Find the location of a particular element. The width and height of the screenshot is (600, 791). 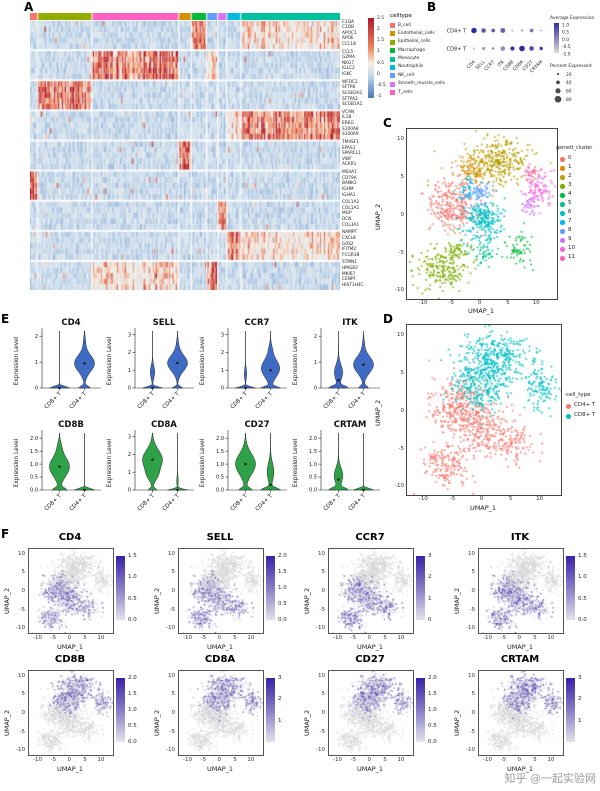

violin-title: CD8B is located at coordinates (71, 425).